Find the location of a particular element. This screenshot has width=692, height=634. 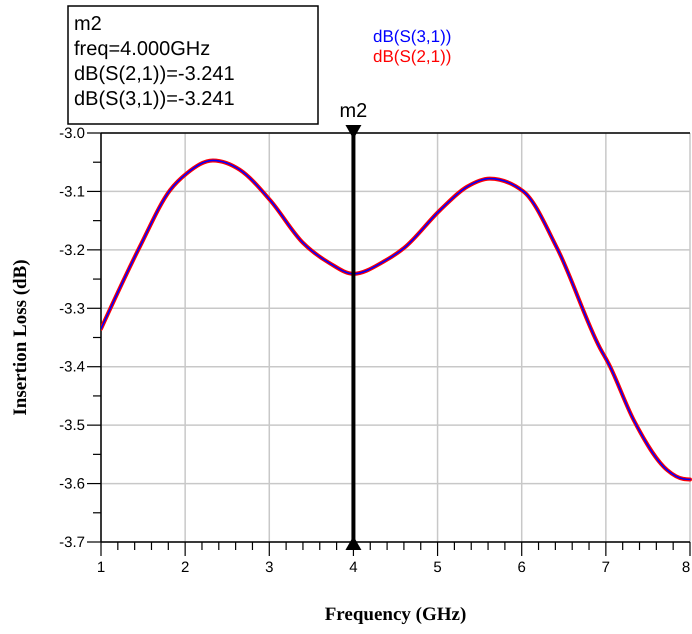

x-tick-label: 4 is located at coordinates (353, 567).